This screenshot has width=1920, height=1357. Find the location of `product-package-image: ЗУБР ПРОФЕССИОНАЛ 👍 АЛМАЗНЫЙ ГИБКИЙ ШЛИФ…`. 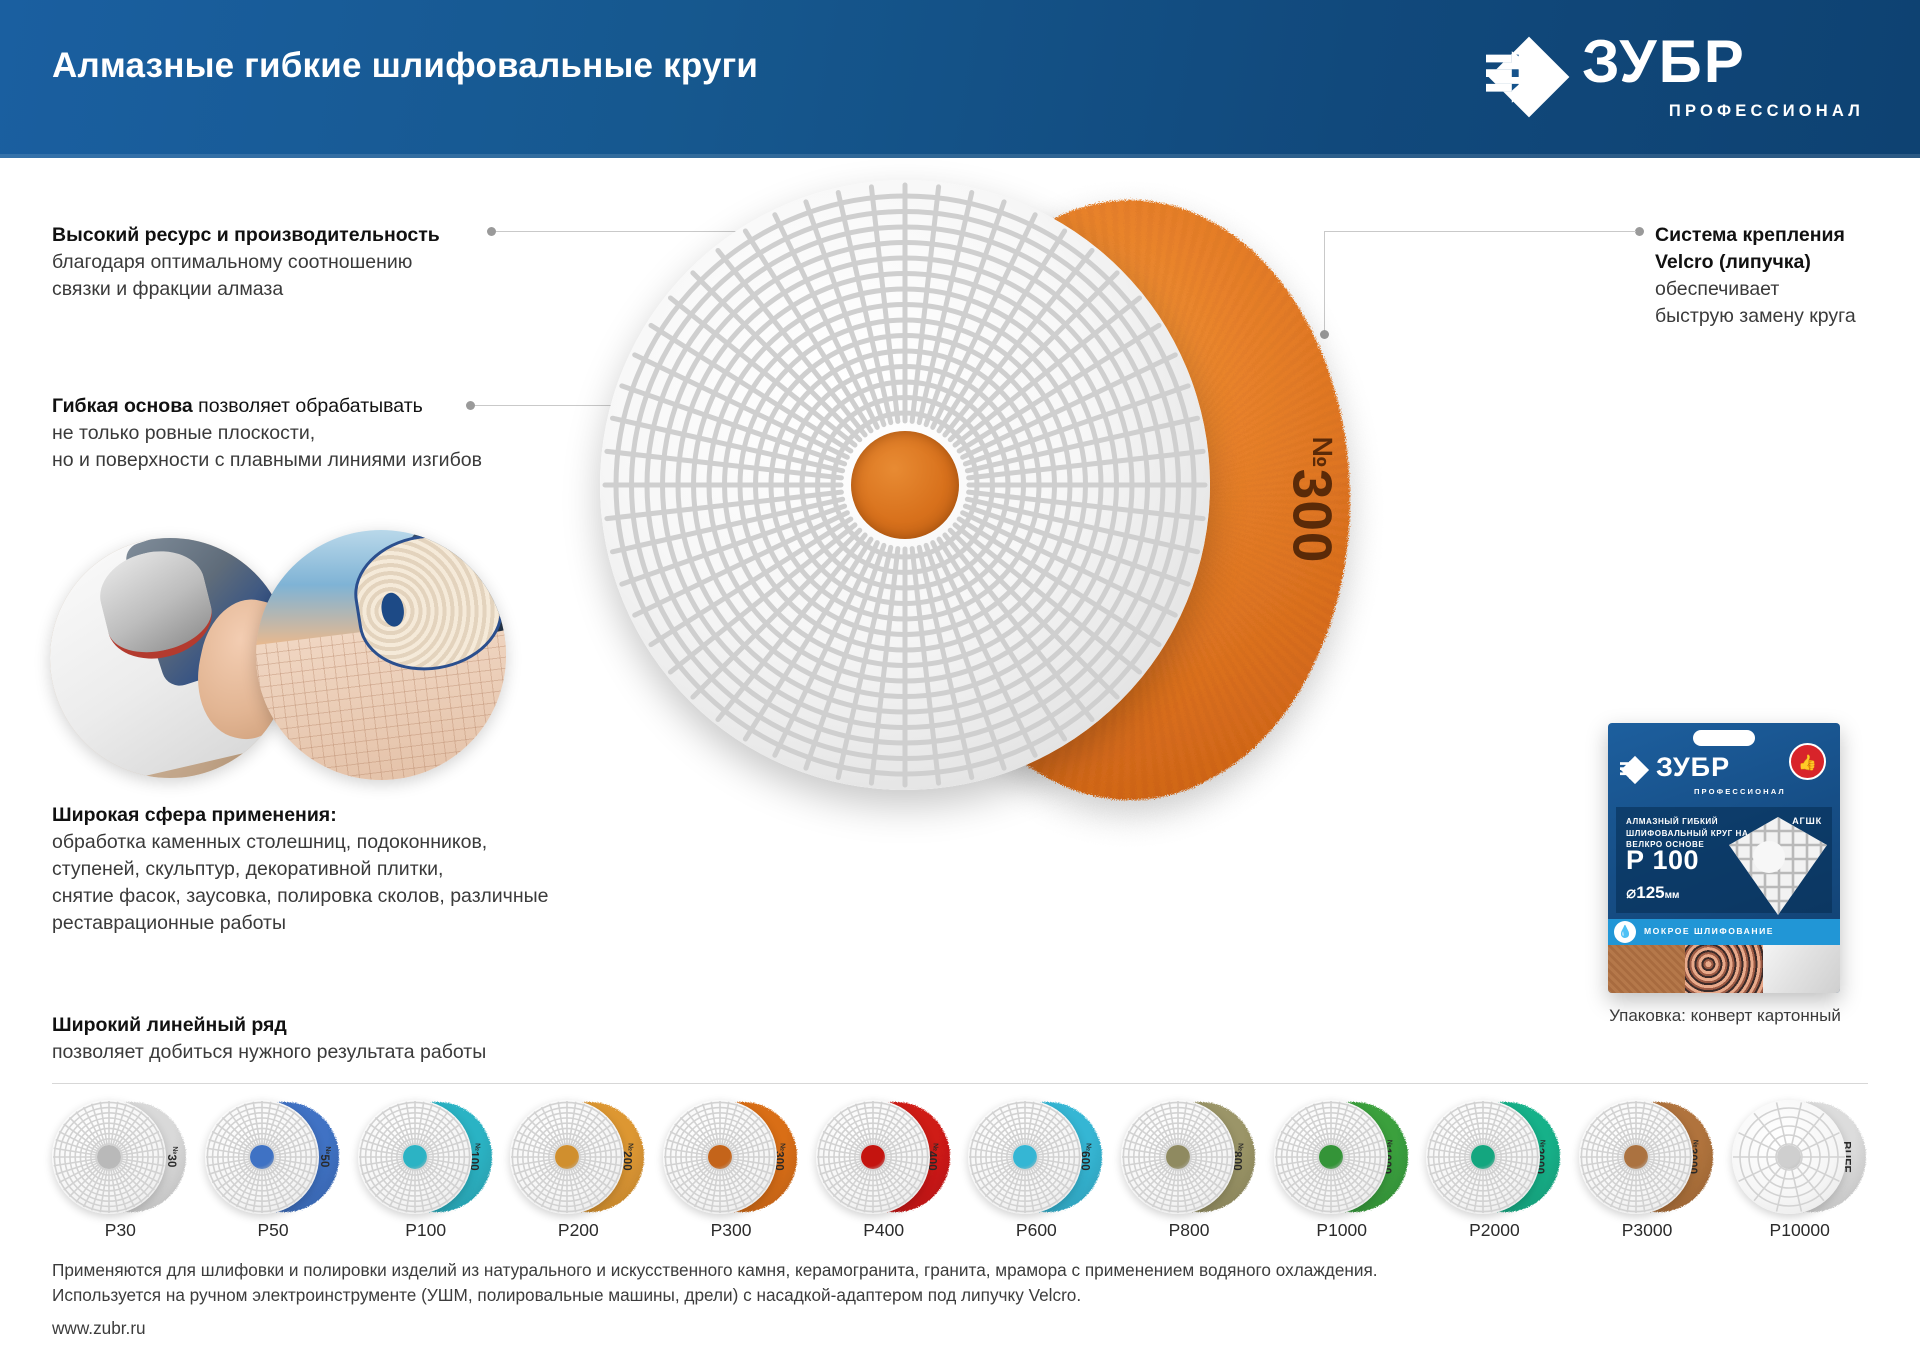

product-package-image: ЗУБР ПРОФЕССИОНАЛ 👍 АЛМАЗНЫЙ ГИБКИЙ ШЛИФ… is located at coordinates (1724, 858).